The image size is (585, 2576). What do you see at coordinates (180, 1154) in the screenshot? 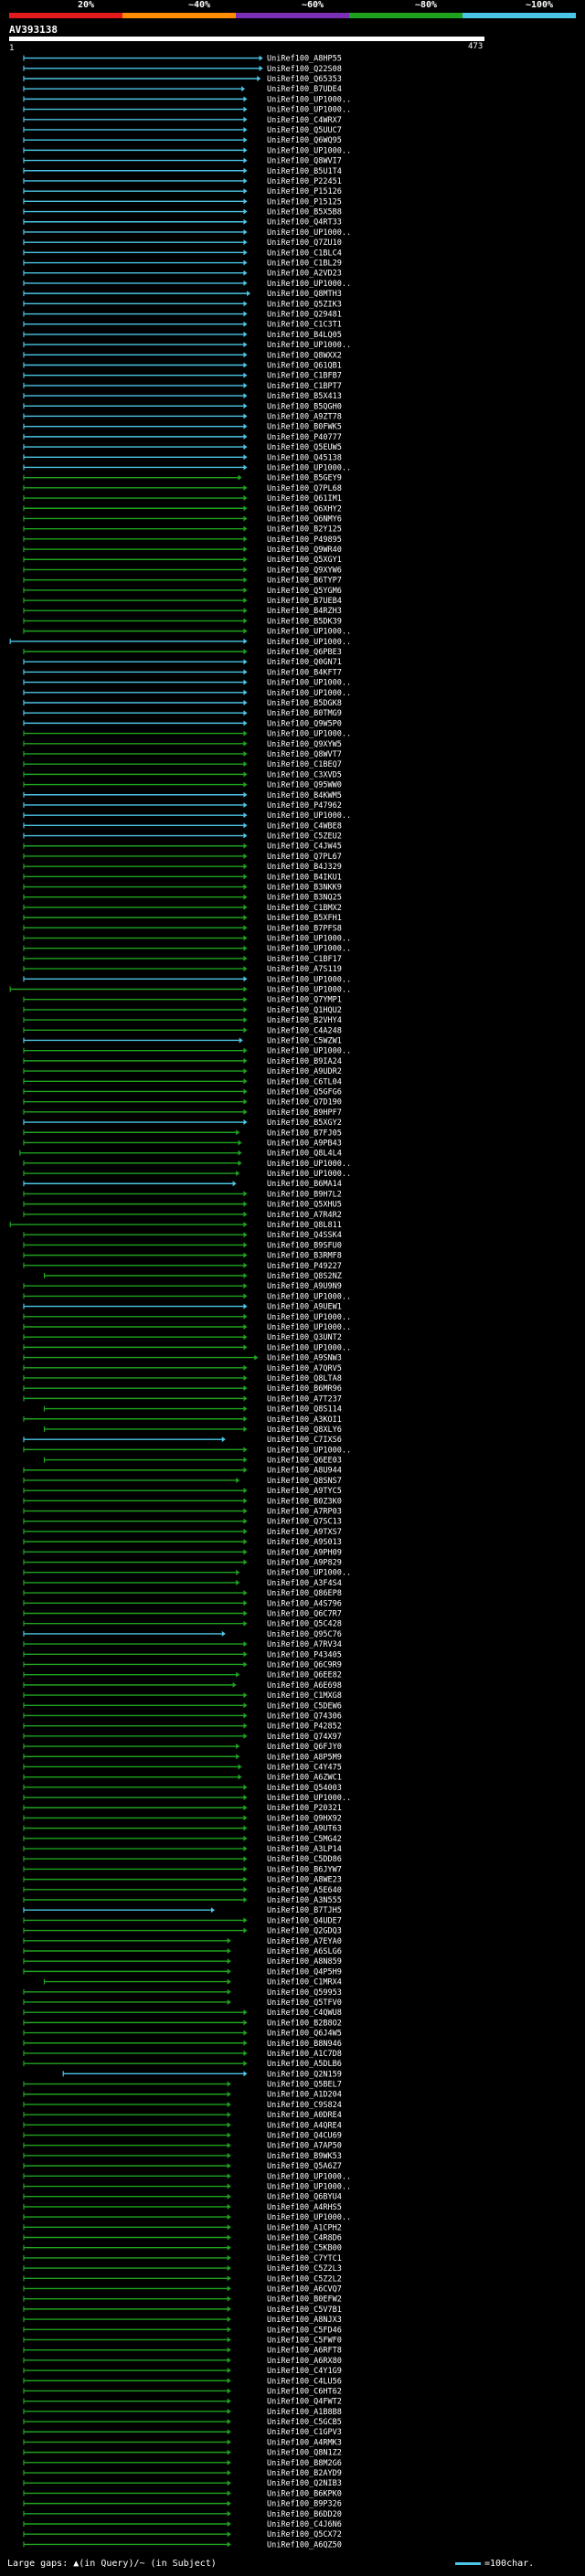
I see `hit-row: UniRef100_Q8L4L4` at bounding box center [180, 1154].